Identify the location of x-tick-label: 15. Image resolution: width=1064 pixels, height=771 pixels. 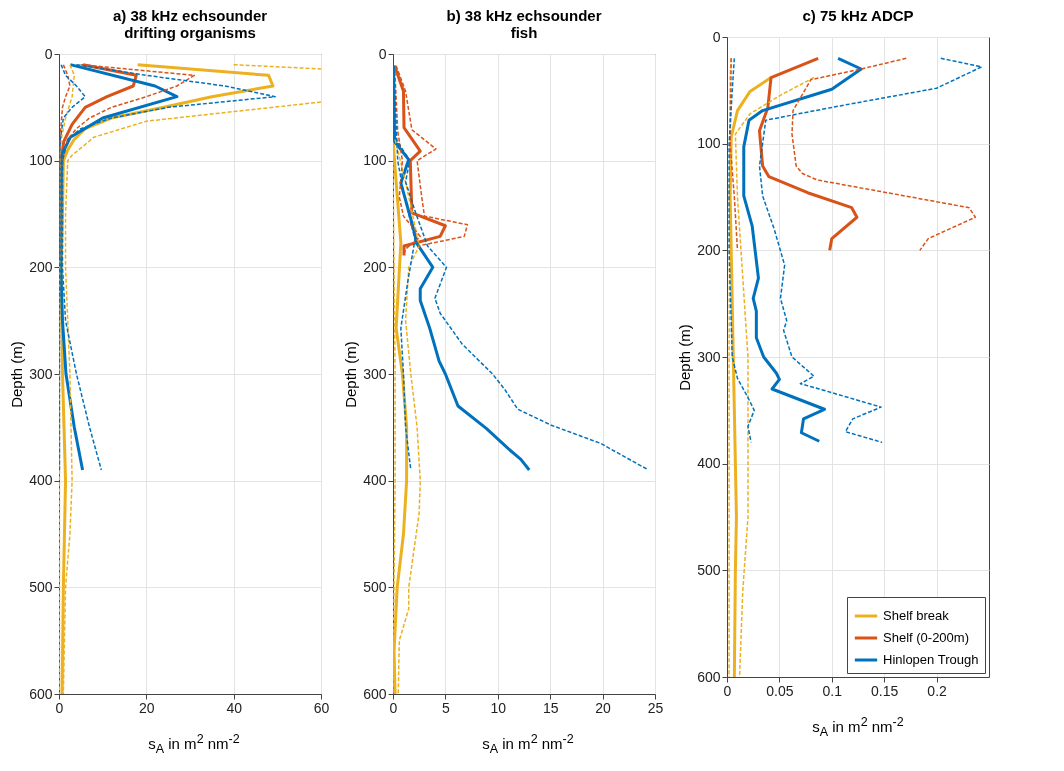
(550, 707).